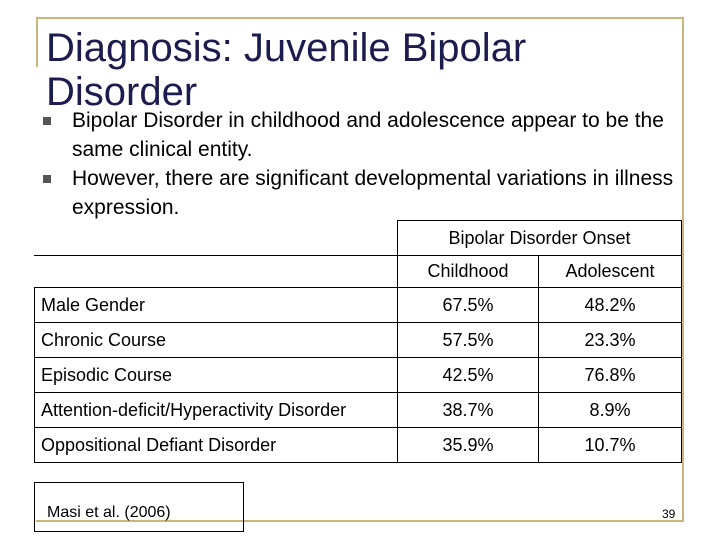 This screenshot has width=720, height=540. Describe the element at coordinates (37, 42) in the screenshot. I see `frame-left-line` at that location.